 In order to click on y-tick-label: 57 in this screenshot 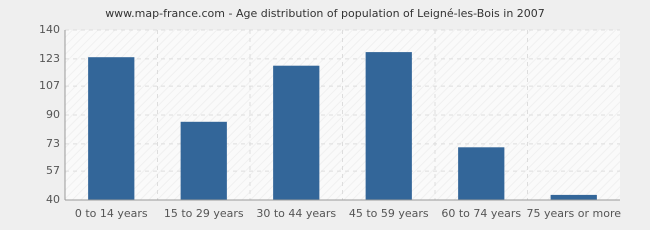, I will do `click(53, 170)`.